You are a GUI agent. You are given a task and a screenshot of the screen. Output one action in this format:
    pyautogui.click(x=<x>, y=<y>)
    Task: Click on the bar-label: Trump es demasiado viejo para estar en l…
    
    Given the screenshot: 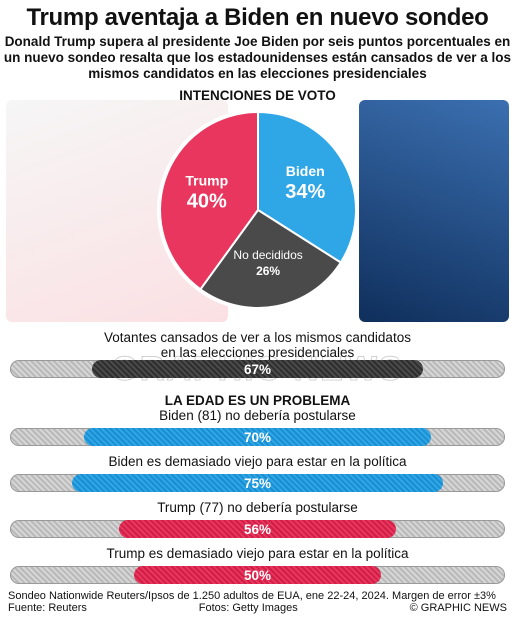 What is the action you would take?
    pyautogui.click(x=257, y=553)
    